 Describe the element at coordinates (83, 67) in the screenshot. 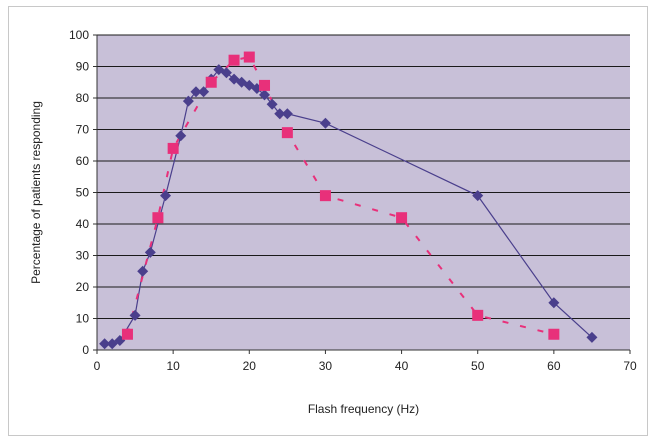

I see `y-tick-90: 90` at that location.